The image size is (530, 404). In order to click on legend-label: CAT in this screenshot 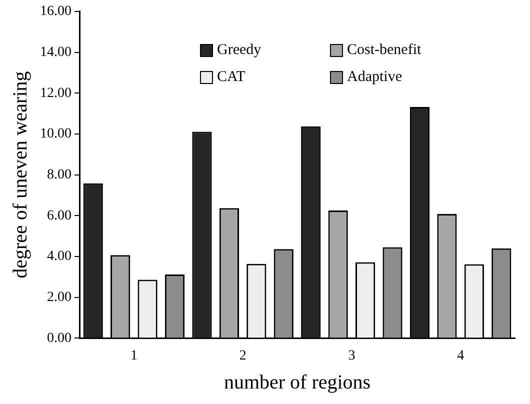, I will do `click(231, 77)`.